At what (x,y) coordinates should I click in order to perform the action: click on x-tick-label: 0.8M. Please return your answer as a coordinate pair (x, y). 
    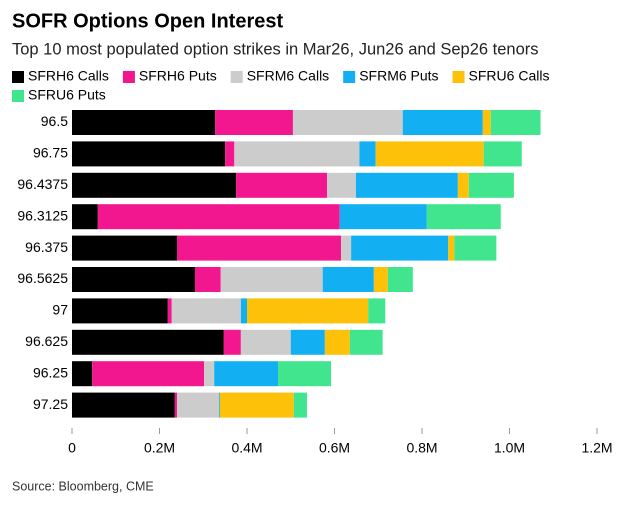
    Looking at the image, I should click on (421, 448).